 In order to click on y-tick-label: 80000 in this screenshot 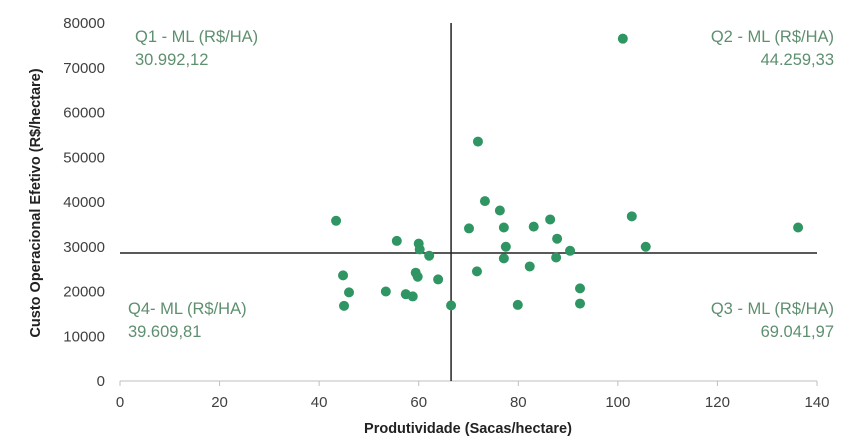, I will do `click(84, 23)`.